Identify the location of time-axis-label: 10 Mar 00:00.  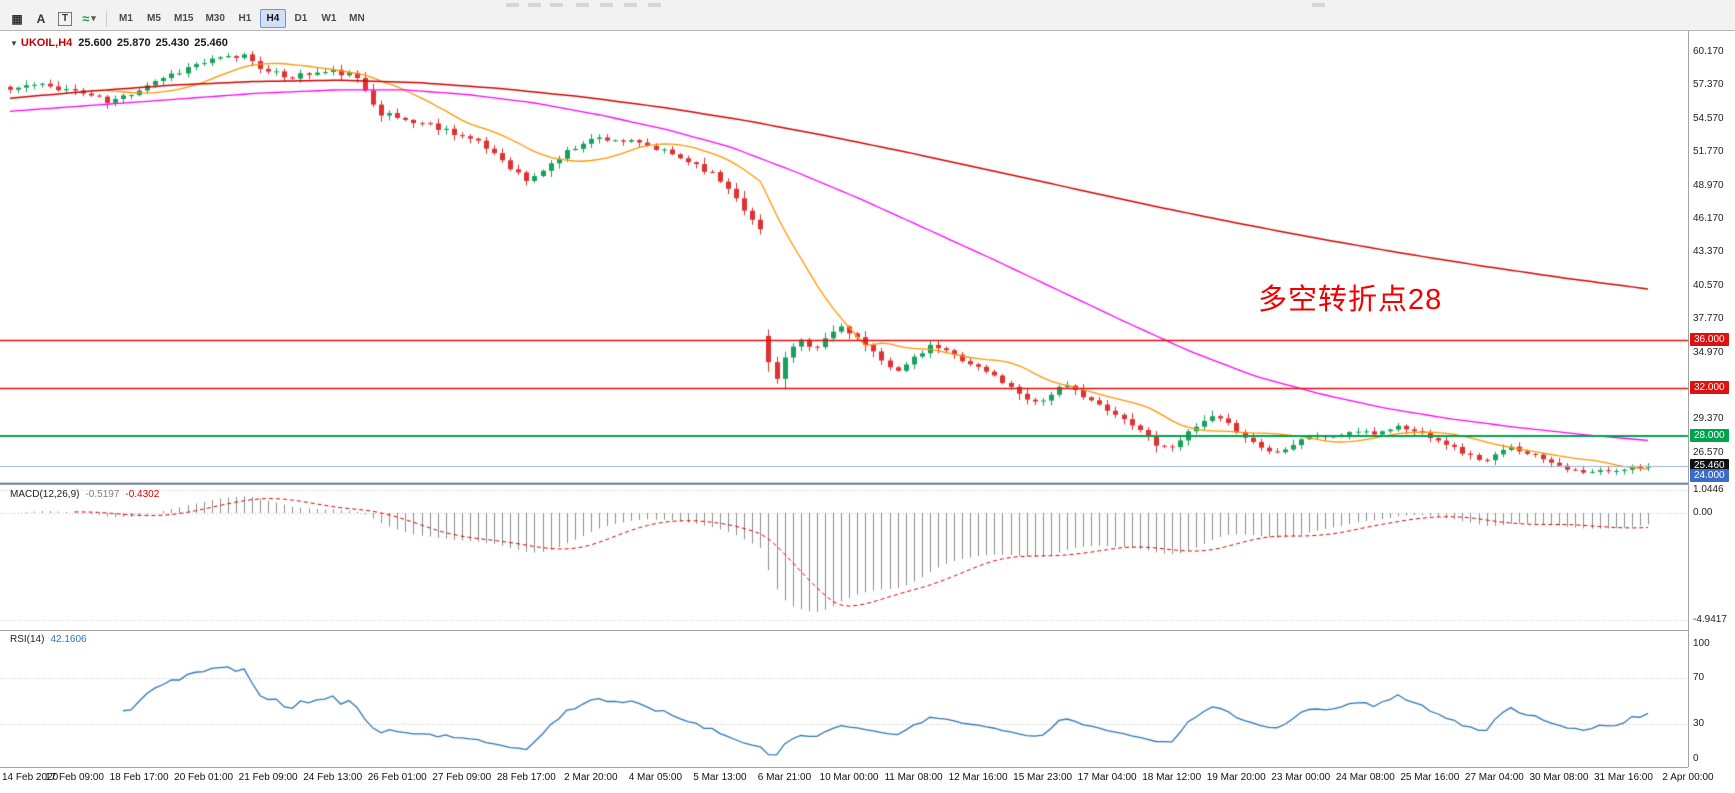
(849, 777).